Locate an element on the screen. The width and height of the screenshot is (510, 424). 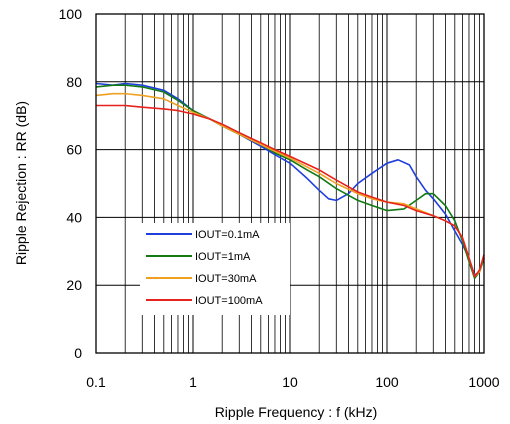
legend: IOUT=0.1mA IOUT=1mA IOUT=30mA IOUT=100mA is located at coordinates (215, 269).